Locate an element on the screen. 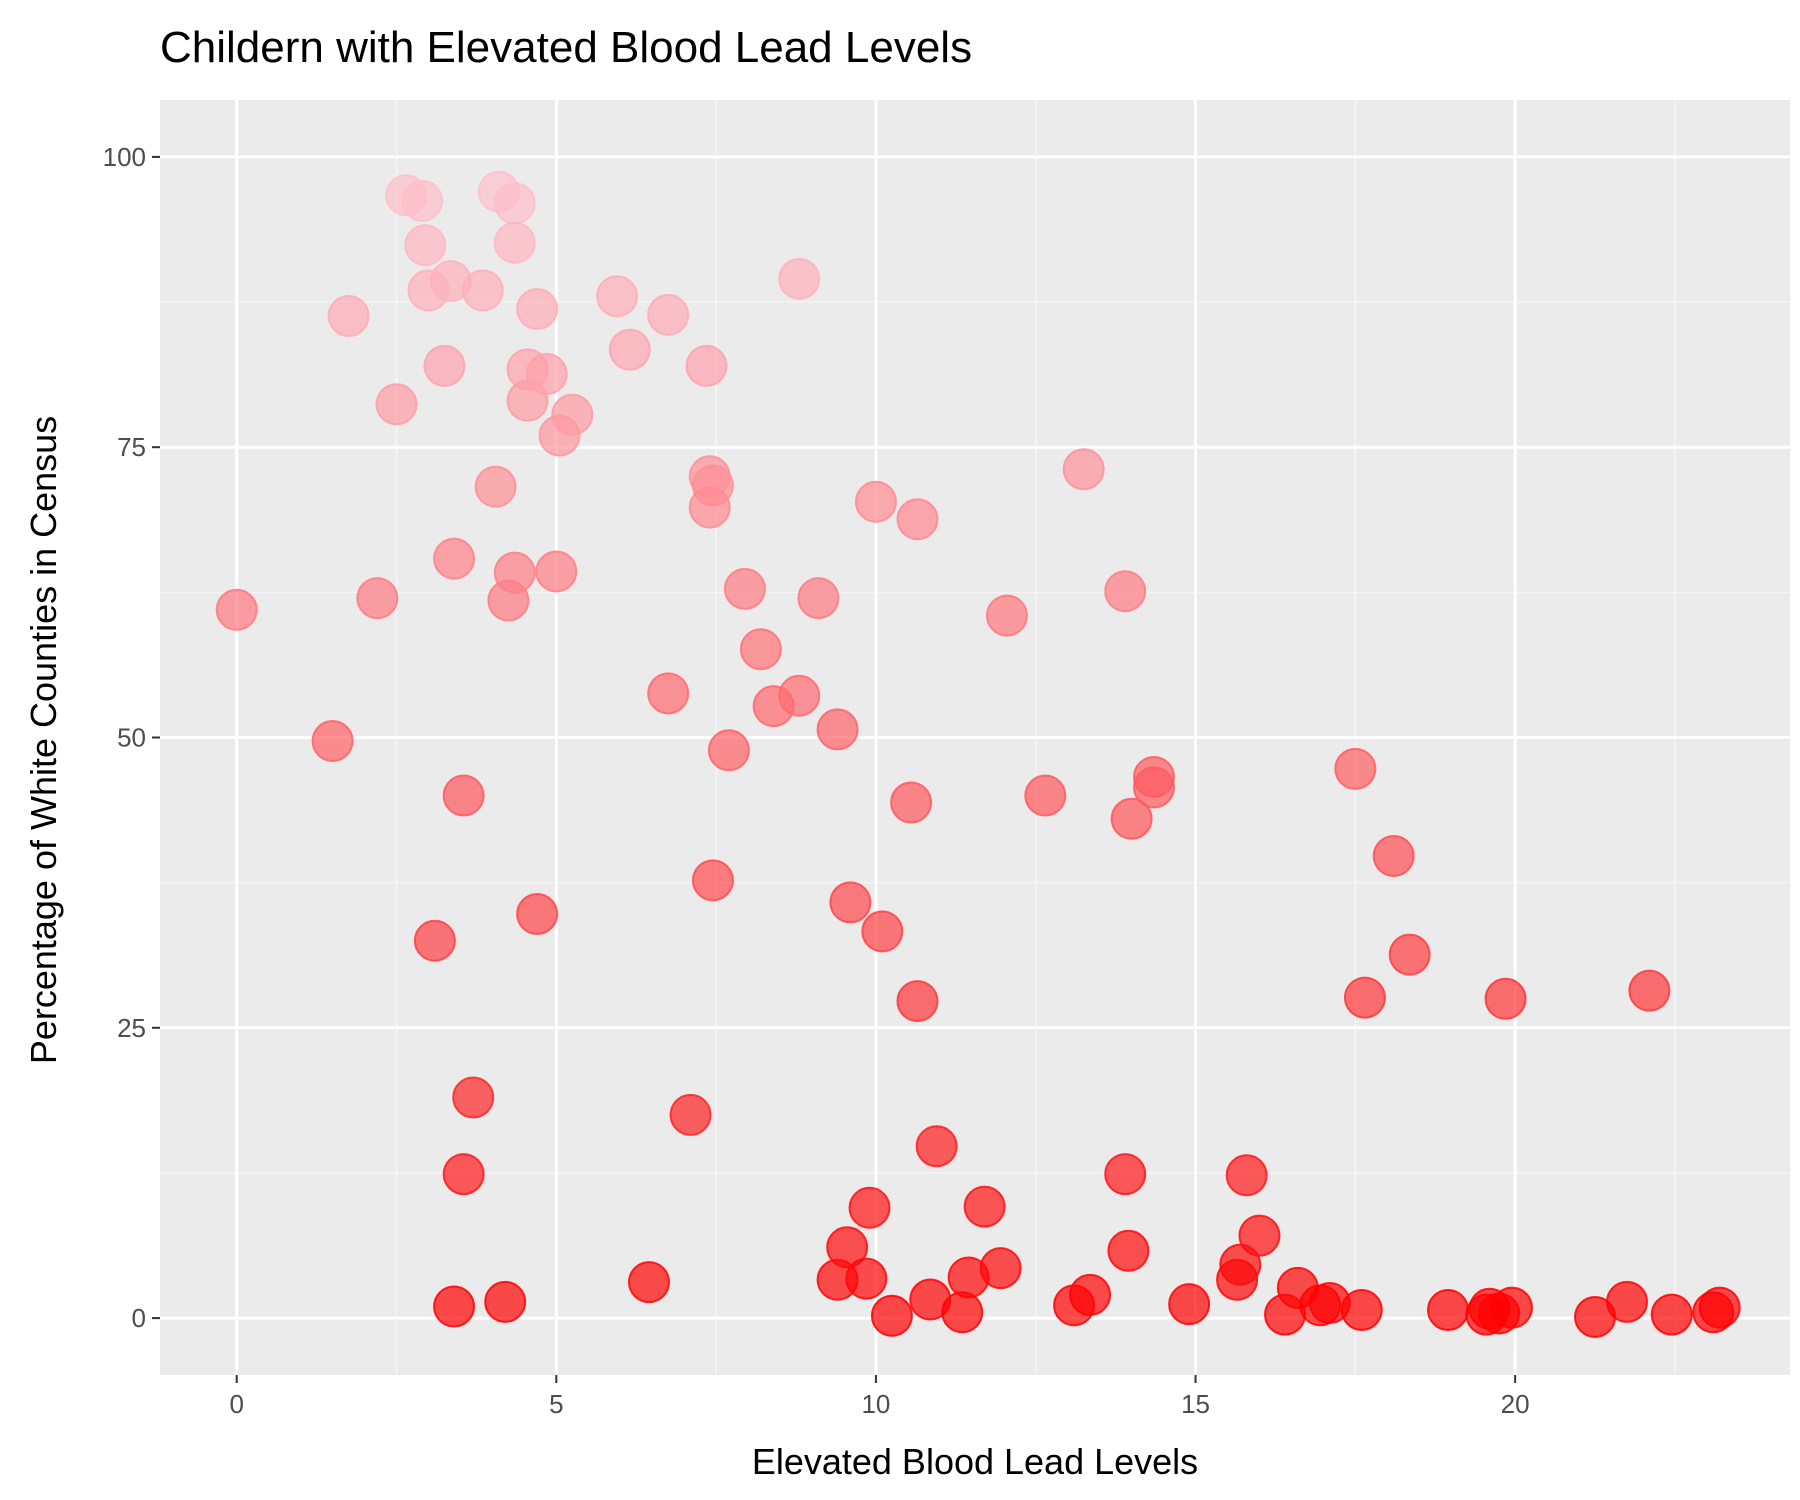 The image size is (1800, 1500). y-tick-label: 0 is located at coordinates (139, 1318).